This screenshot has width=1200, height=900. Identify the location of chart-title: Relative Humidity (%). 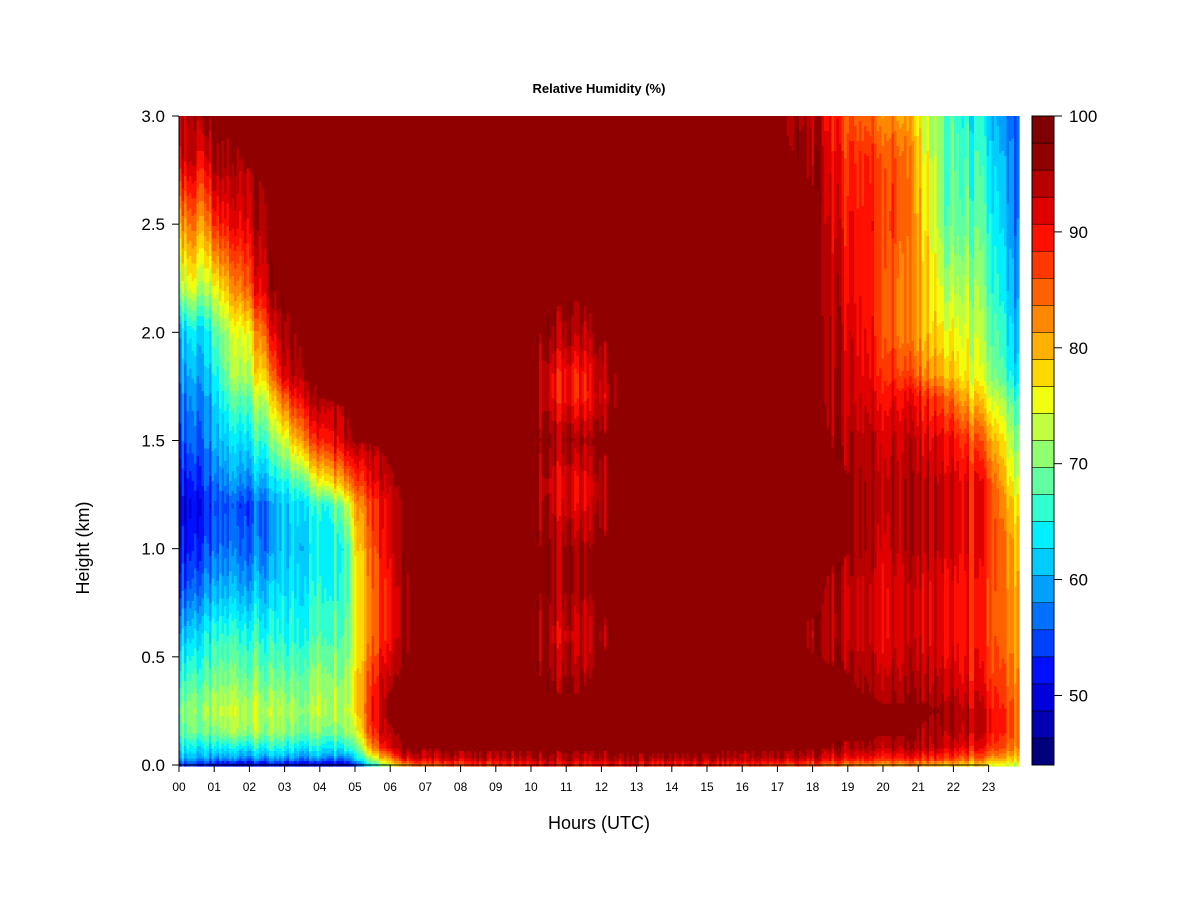
(599, 88).